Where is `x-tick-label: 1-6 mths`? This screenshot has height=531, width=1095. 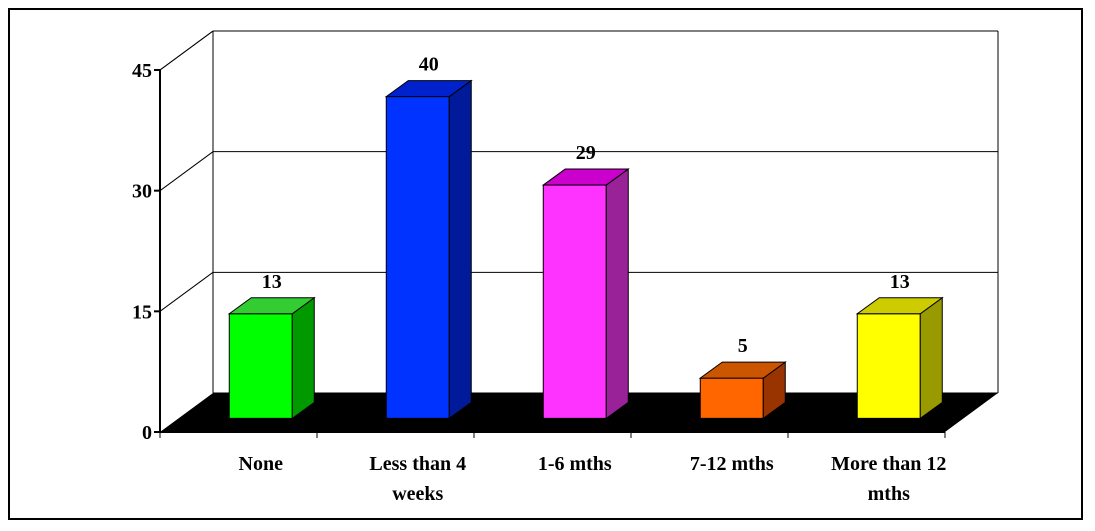 x-tick-label: 1-6 mths is located at coordinates (575, 464).